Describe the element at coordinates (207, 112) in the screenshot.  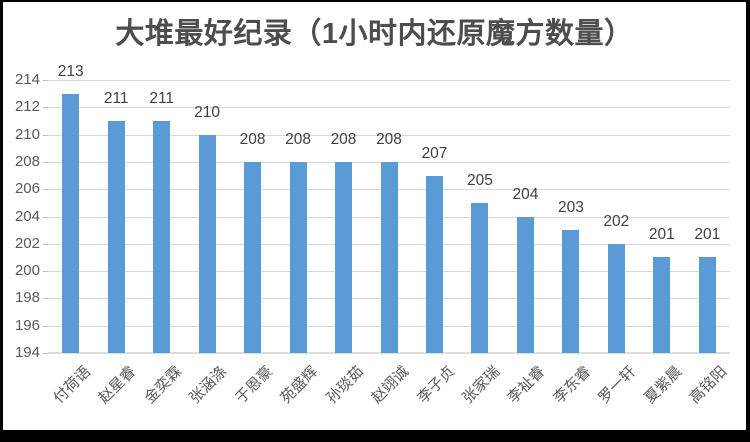
I see `data-label: 210` at that location.